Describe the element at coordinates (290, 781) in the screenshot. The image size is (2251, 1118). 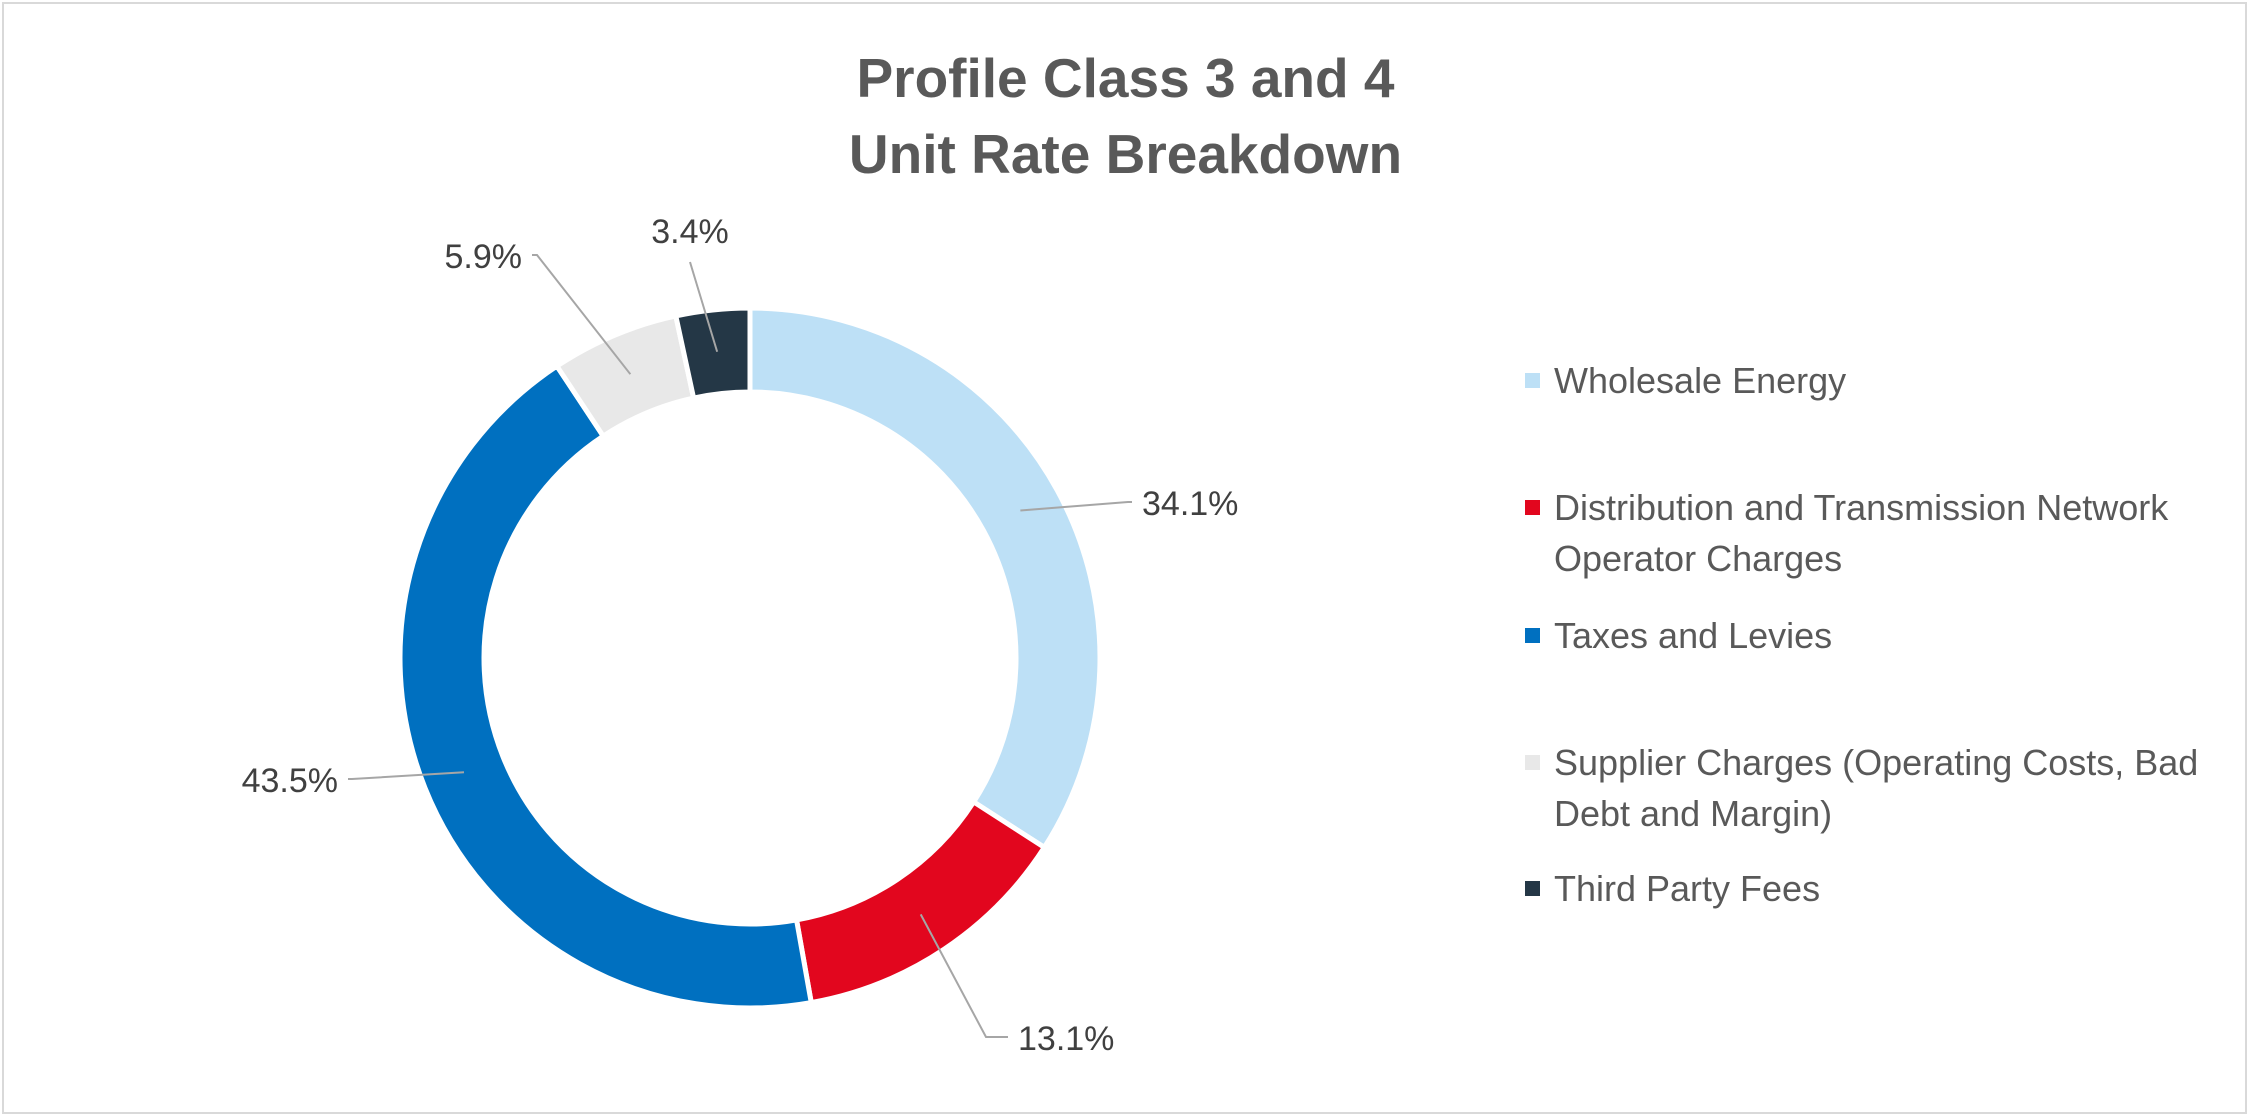
I see `data-label-taxes-and-levies: 43.5%` at that location.